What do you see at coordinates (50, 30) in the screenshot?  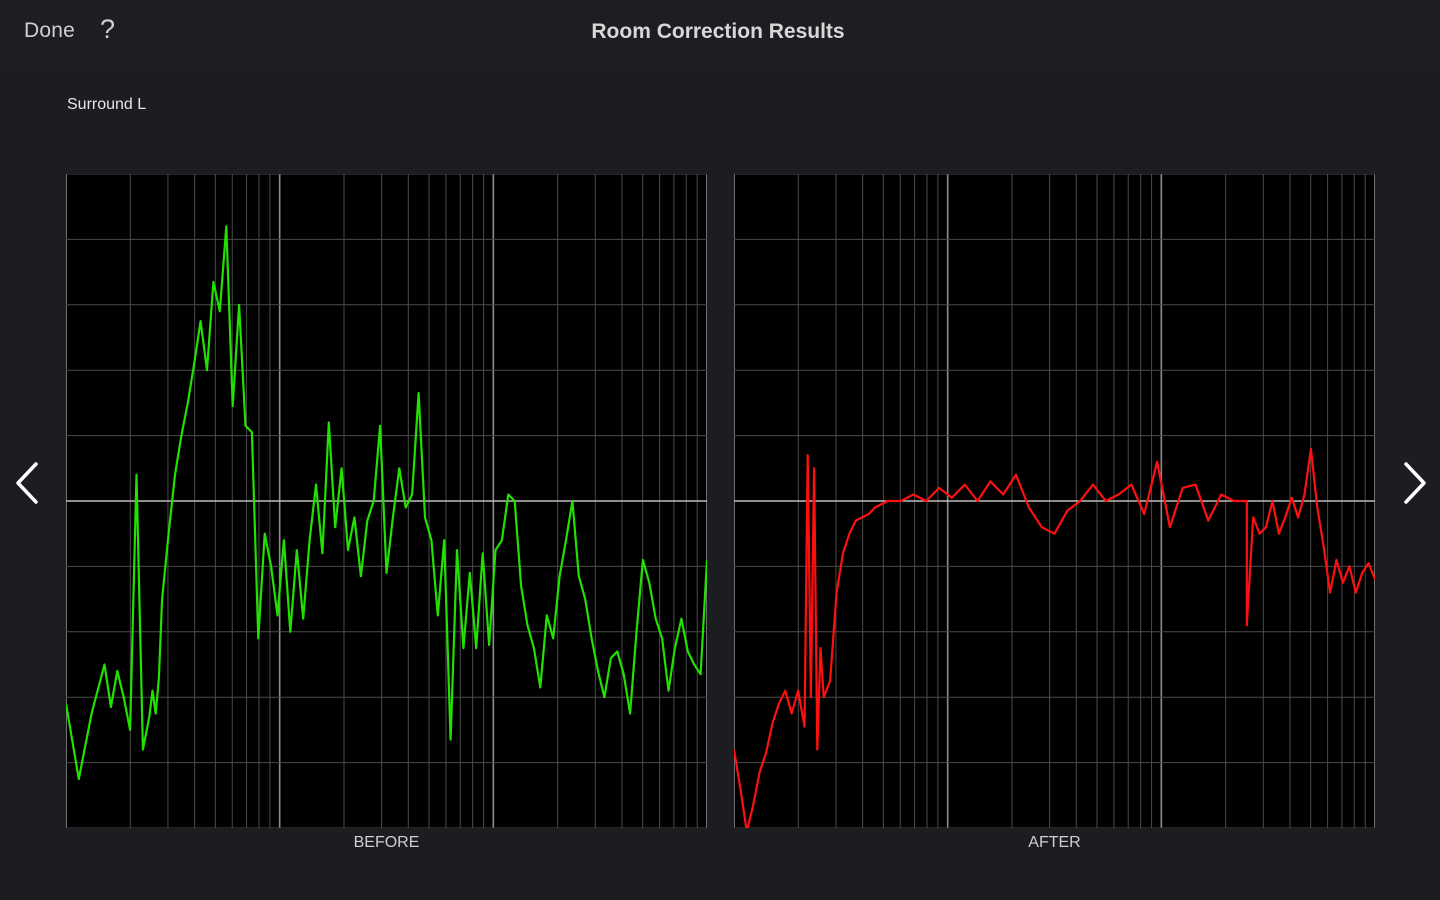 I see `done-button: Done` at bounding box center [50, 30].